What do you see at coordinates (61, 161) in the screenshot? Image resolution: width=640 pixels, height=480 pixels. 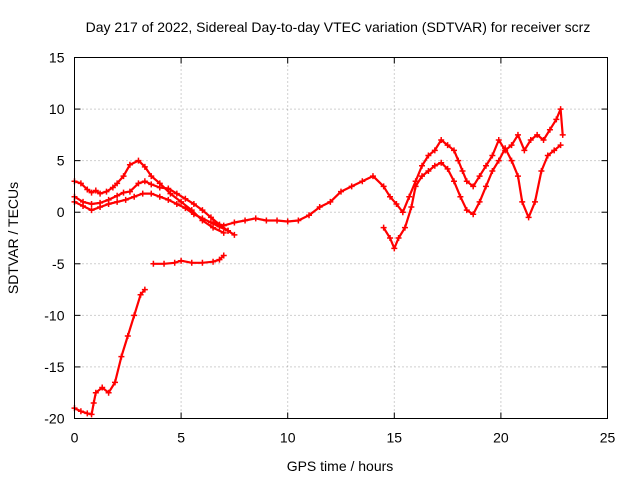 I see `y-tick-label: 5` at bounding box center [61, 161].